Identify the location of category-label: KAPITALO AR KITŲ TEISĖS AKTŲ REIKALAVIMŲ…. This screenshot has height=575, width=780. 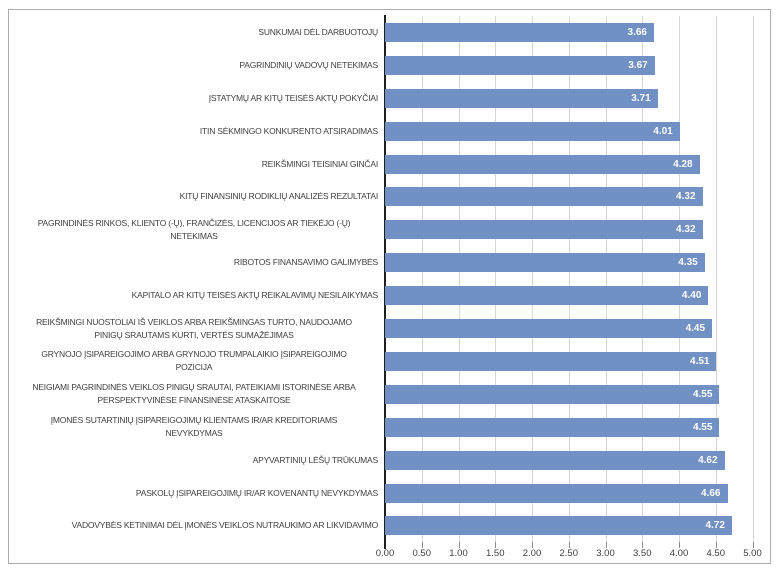
(194, 295).